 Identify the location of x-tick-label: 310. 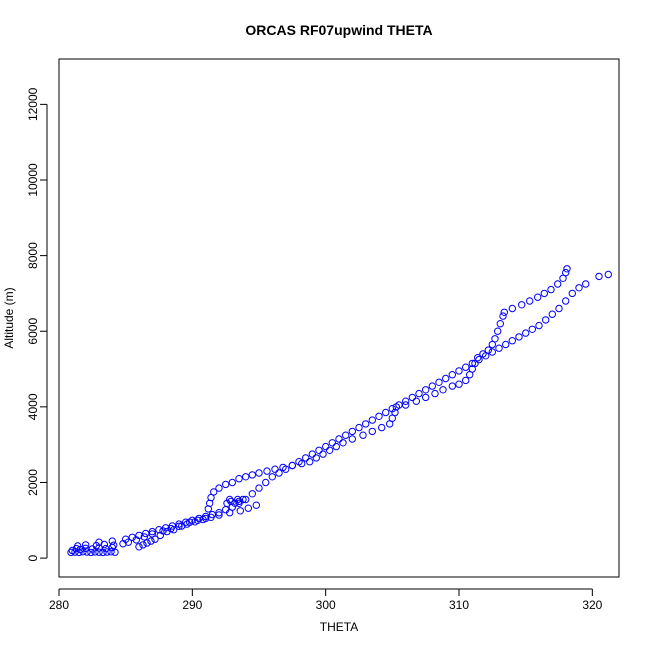
(459, 605).